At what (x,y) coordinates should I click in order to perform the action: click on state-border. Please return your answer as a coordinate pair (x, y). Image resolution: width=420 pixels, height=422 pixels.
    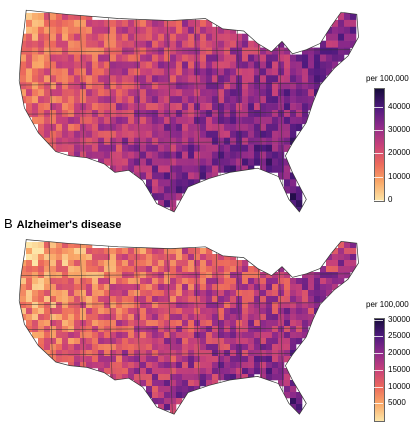
    Looking at the image, I should click on (169, 327).